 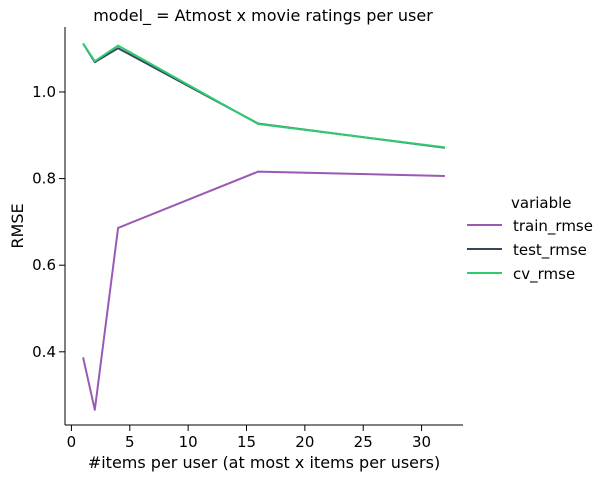 I want to click on y-axis-label: RMSE, so click(x=17, y=225).